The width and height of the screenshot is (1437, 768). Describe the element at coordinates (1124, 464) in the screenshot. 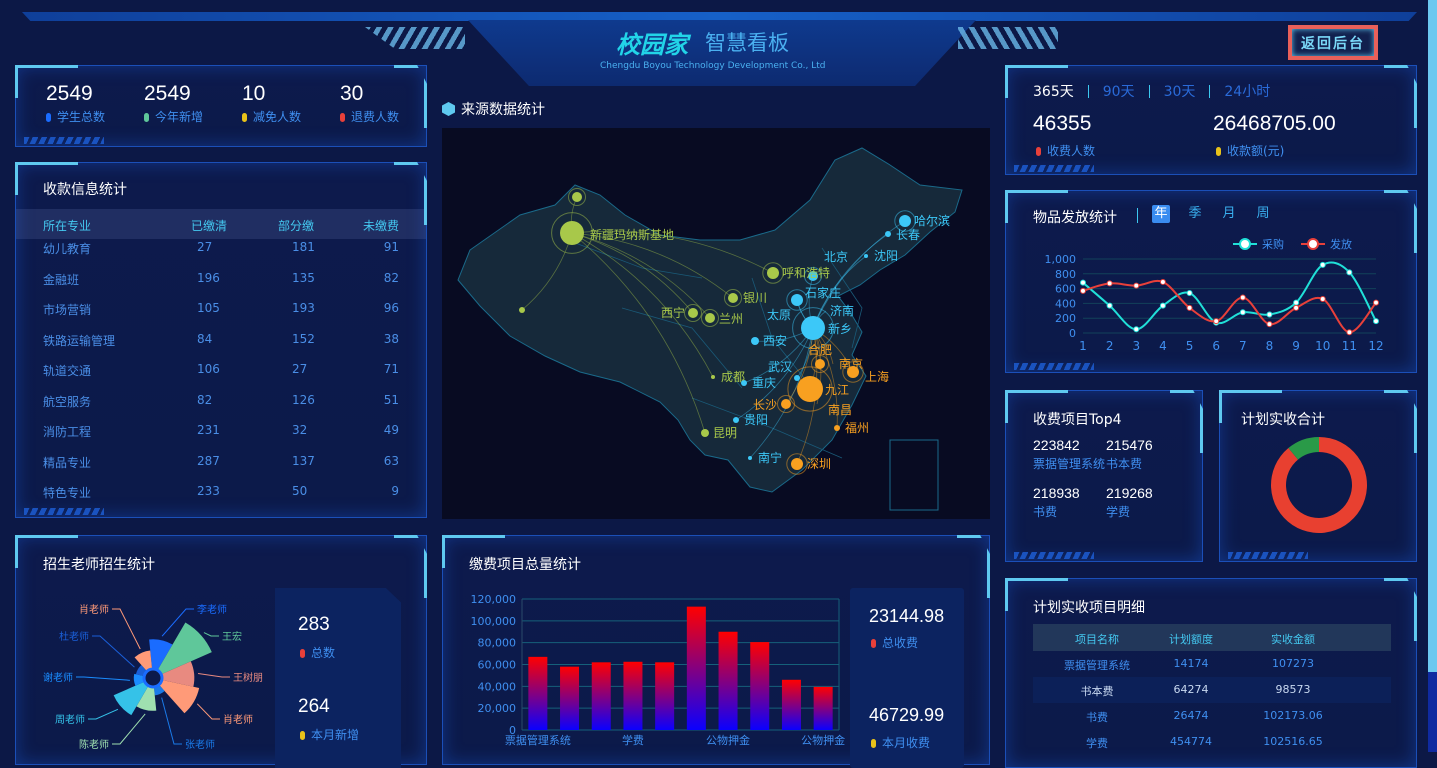

I see `top4-label: 书本费` at that location.